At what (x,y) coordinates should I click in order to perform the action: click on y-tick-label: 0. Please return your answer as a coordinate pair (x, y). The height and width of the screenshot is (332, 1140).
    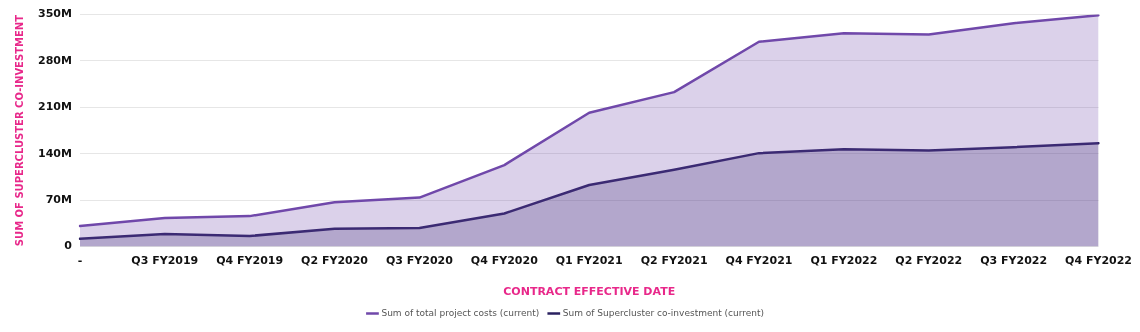
    Looking at the image, I should click on (68, 246).